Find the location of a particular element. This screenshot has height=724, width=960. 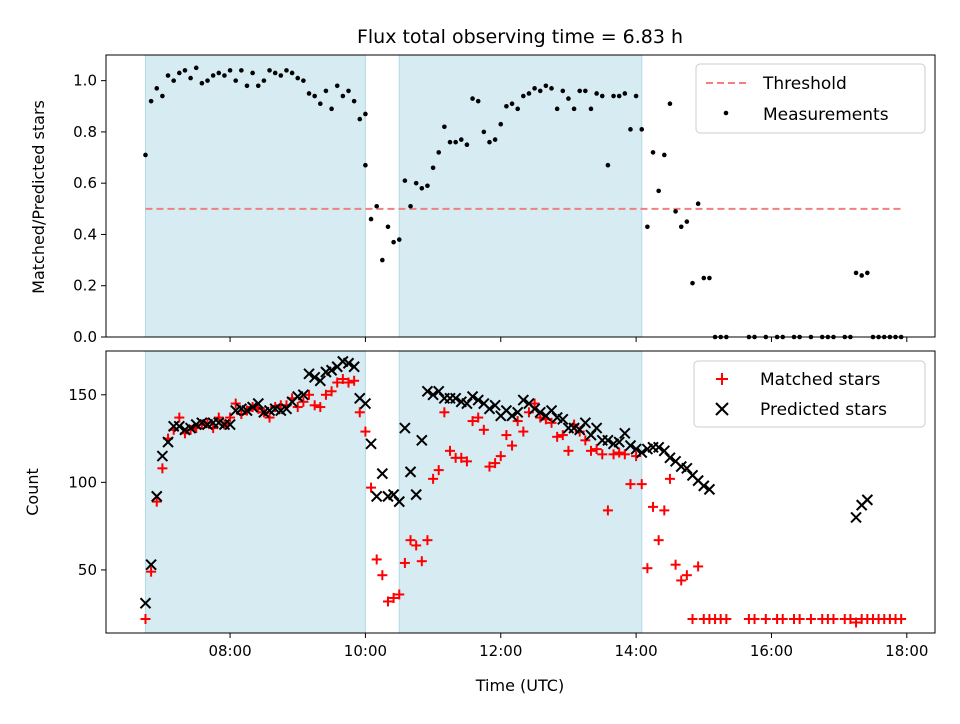

ratio-y-tick-label-2: 0.4 is located at coordinates (85, 234).